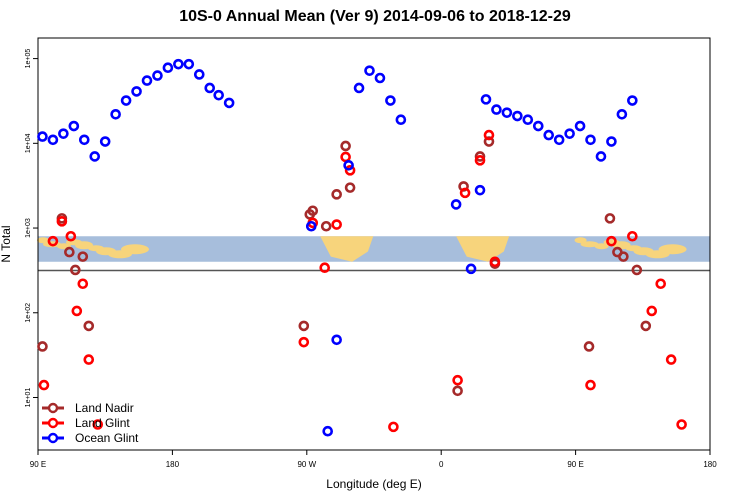 The height and width of the screenshot is (500, 750). What do you see at coordinates (28, 143) in the screenshot?
I see `y-tick-label-3: 1e+04` at bounding box center [28, 143].